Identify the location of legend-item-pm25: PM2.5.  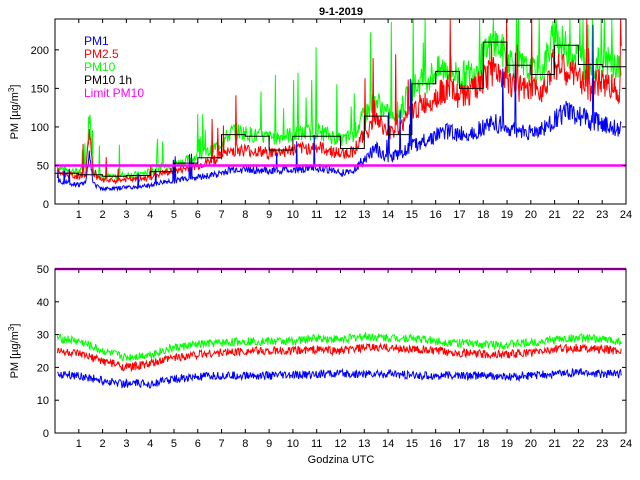
(101, 54).